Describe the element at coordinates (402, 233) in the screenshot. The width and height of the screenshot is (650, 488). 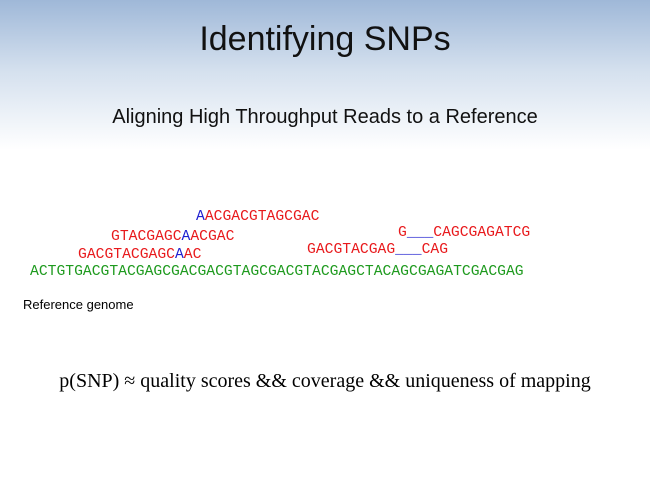
I see `read-segment: G` at that location.